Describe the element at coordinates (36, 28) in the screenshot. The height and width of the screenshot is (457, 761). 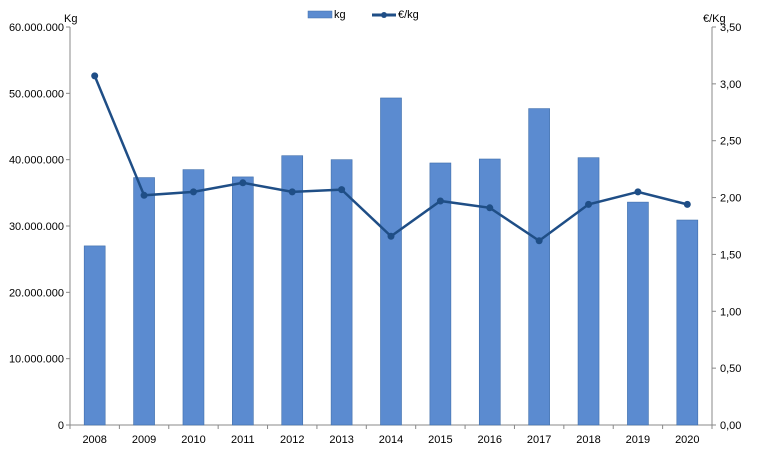
I see `y-tick-label: 60.000.000` at that location.